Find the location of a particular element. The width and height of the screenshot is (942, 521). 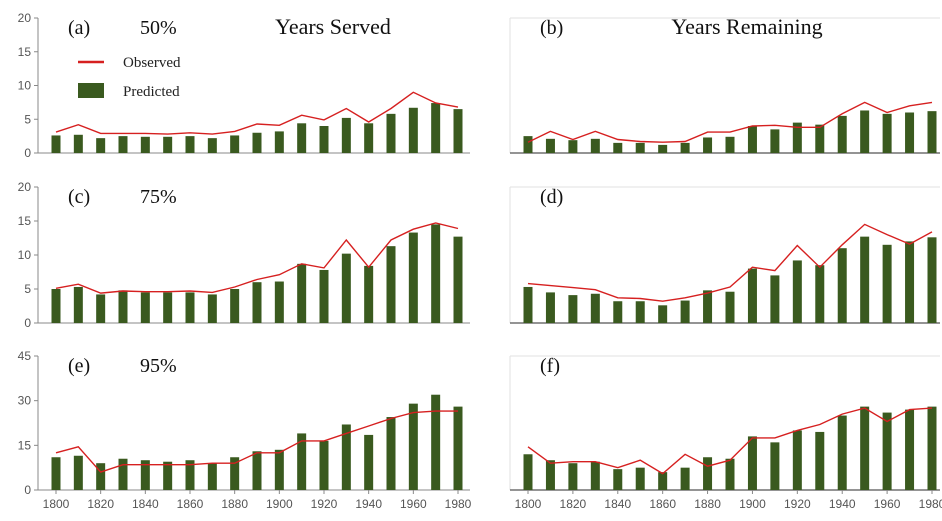

percent-label: 75% is located at coordinates (158, 197).